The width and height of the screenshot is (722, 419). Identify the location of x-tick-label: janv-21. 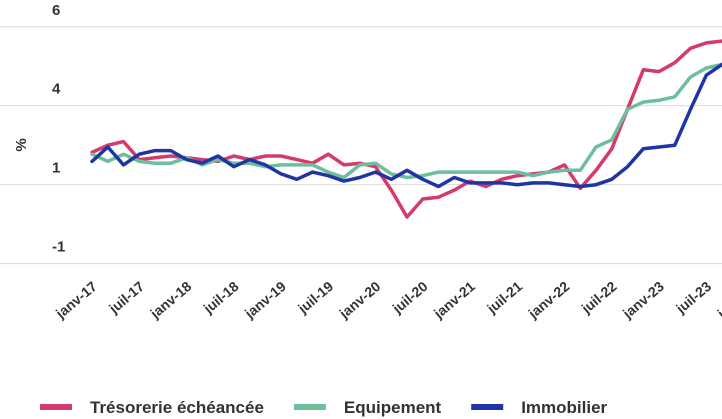
(454, 300).